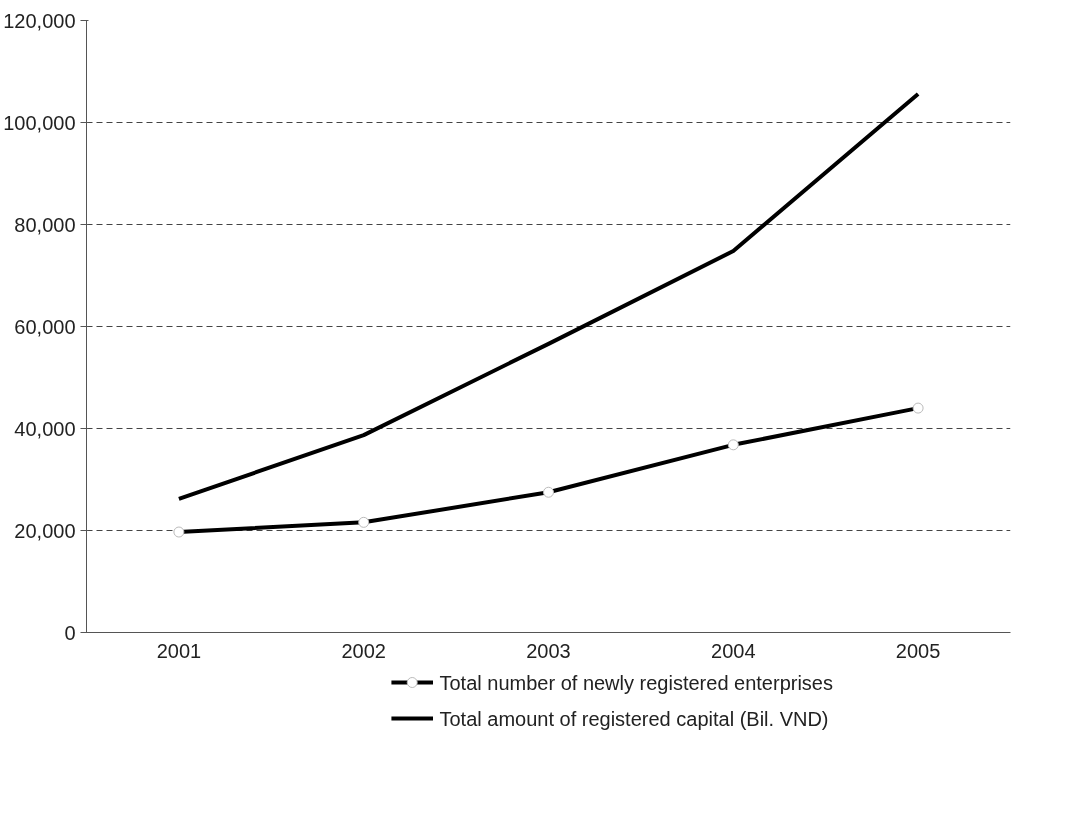 The height and width of the screenshot is (817, 1070). I want to click on legend-label: Total amount of registered capital (Bil. VND), so click(634, 718).